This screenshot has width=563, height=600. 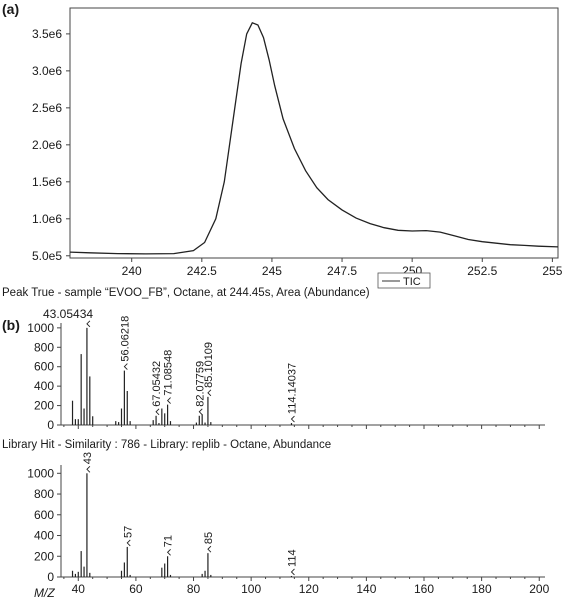 I want to click on peak-label: 56.06218, so click(x=125, y=339).